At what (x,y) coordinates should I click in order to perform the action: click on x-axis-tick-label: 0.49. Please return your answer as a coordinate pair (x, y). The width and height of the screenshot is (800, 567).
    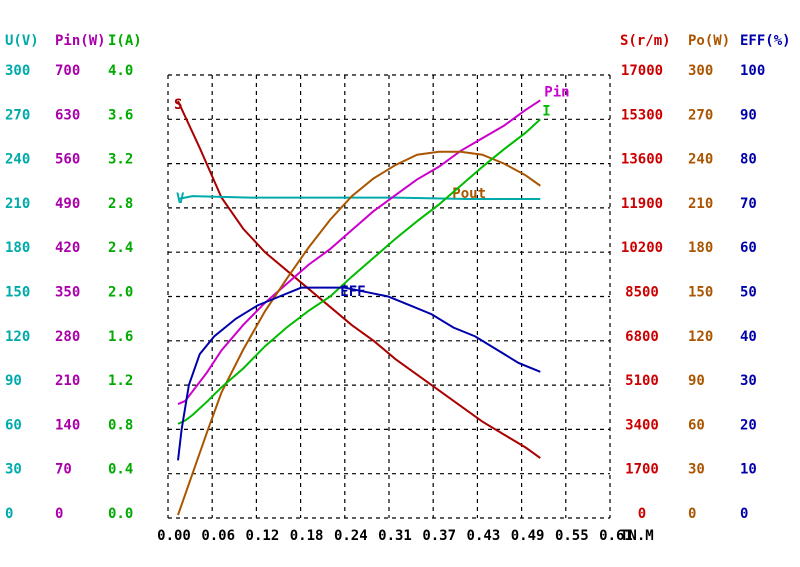
    Looking at the image, I should click on (528, 536).